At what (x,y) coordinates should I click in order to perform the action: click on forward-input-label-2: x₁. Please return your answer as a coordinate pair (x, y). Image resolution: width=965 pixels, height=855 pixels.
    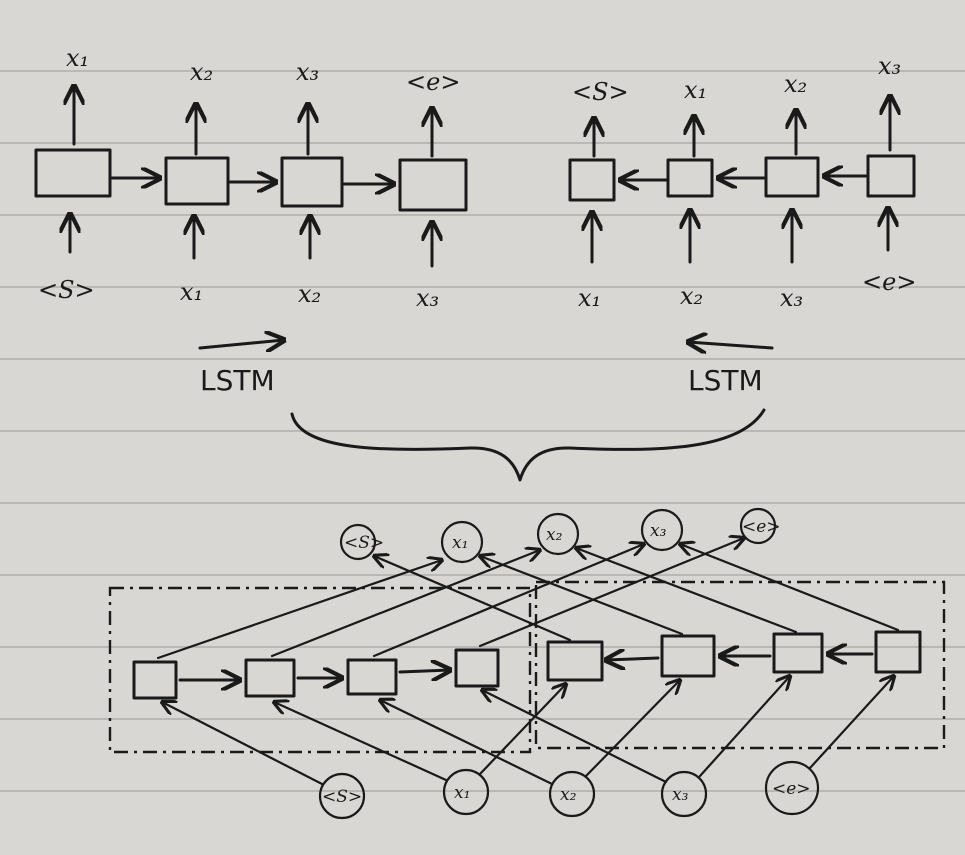
    Looking at the image, I should click on (191, 292).